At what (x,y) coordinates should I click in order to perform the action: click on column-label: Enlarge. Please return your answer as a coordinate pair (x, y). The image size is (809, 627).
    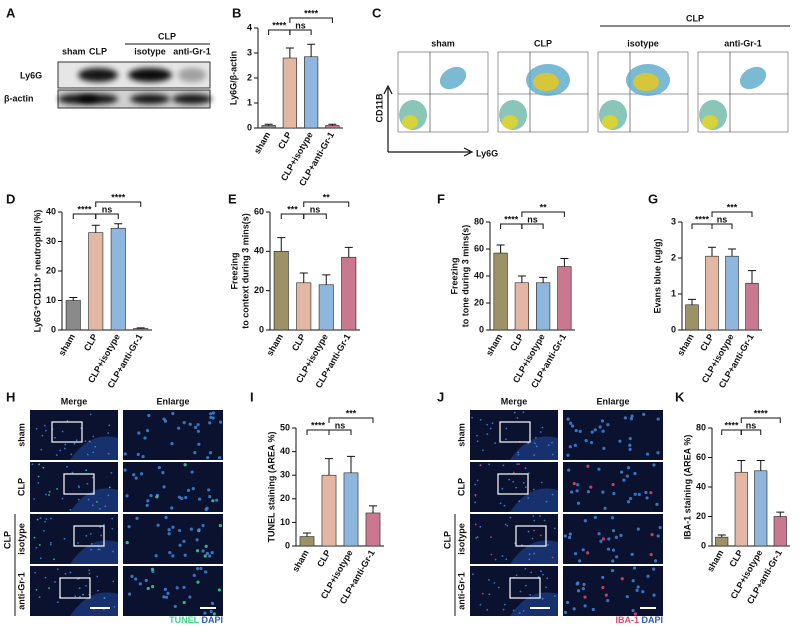
    Looking at the image, I should click on (612, 401).